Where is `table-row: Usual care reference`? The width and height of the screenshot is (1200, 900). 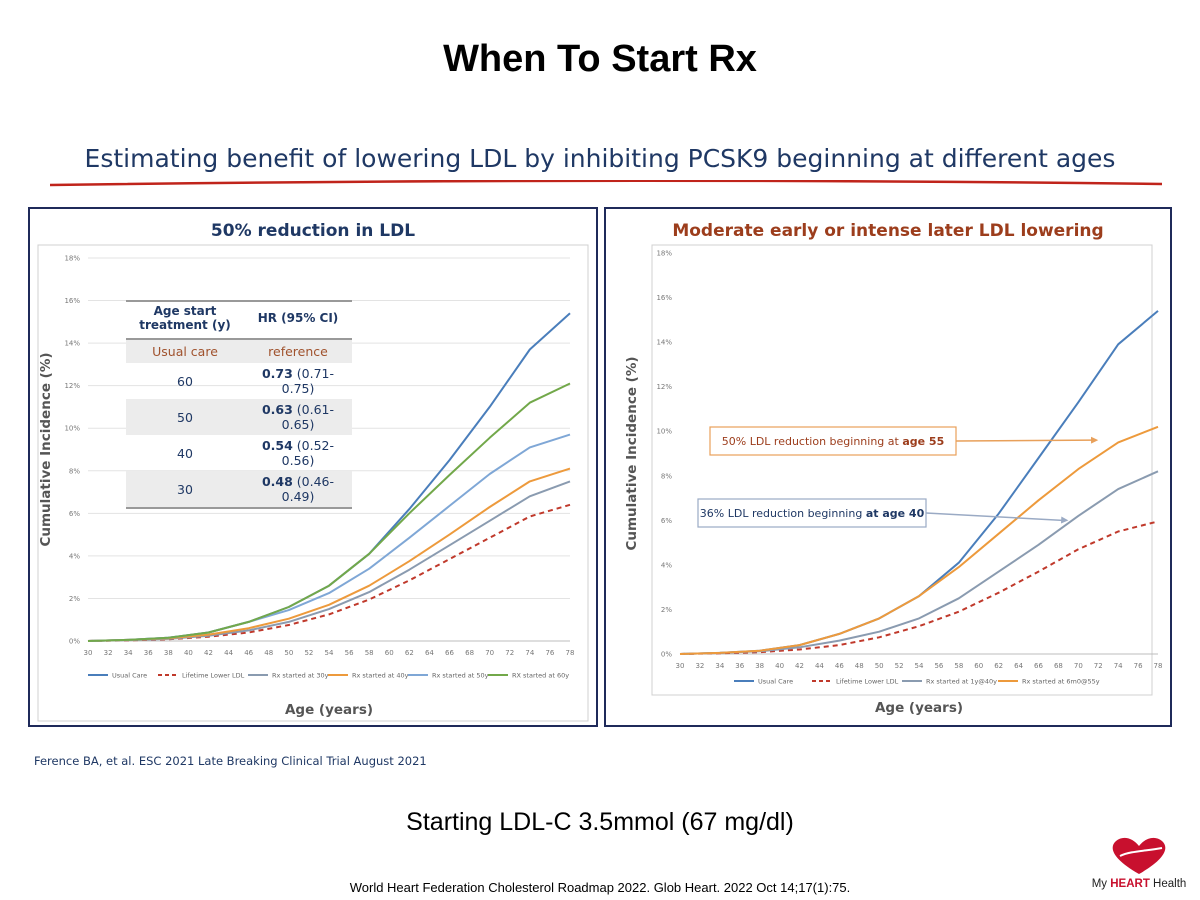 table-row: Usual care reference is located at coordinates (239, 351).